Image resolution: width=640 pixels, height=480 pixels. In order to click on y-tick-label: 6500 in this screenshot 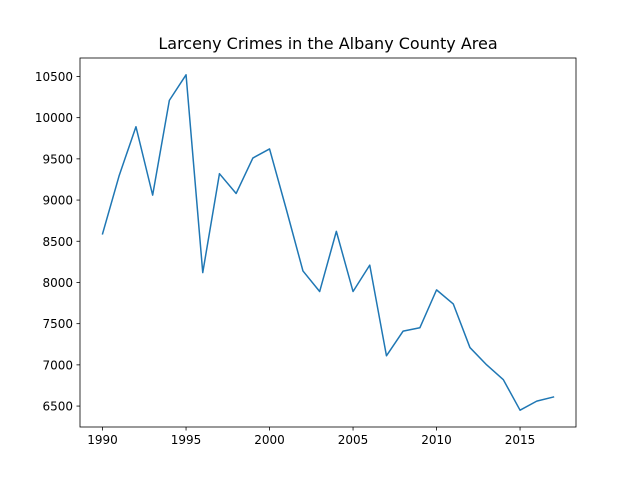, I will do `click(57, 407)`.